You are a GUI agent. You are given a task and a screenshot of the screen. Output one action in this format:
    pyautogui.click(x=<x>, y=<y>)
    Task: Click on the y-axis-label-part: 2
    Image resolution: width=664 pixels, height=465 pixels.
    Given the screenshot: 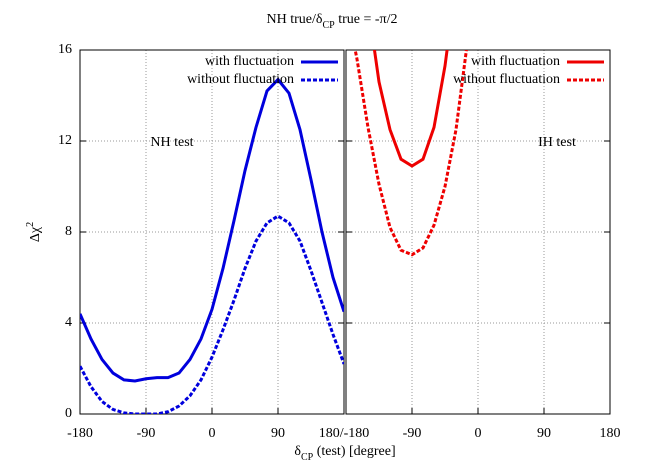 What is the action you would take?
    pyautogui.click(x=30, y=224)
    